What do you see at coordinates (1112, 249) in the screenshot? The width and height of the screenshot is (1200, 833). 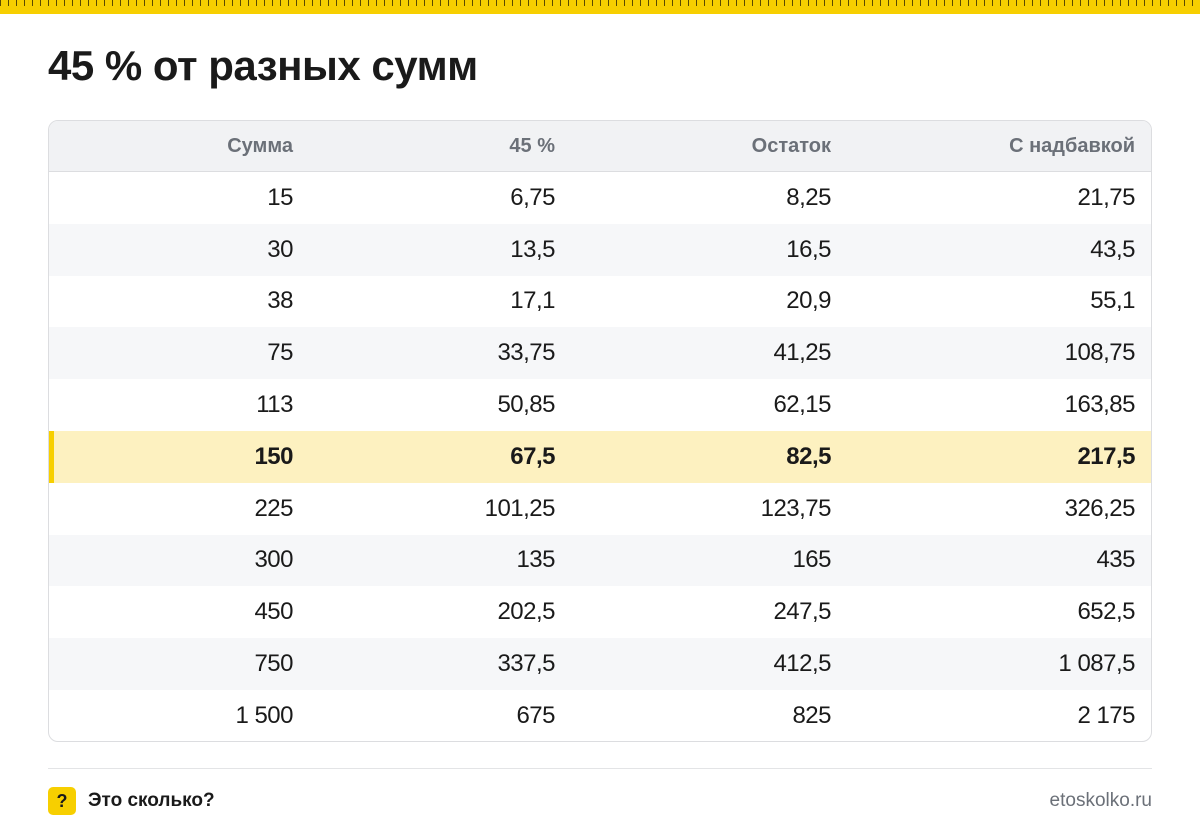 I see `table-cell: 43,5` at bounding box center [1112, 249].